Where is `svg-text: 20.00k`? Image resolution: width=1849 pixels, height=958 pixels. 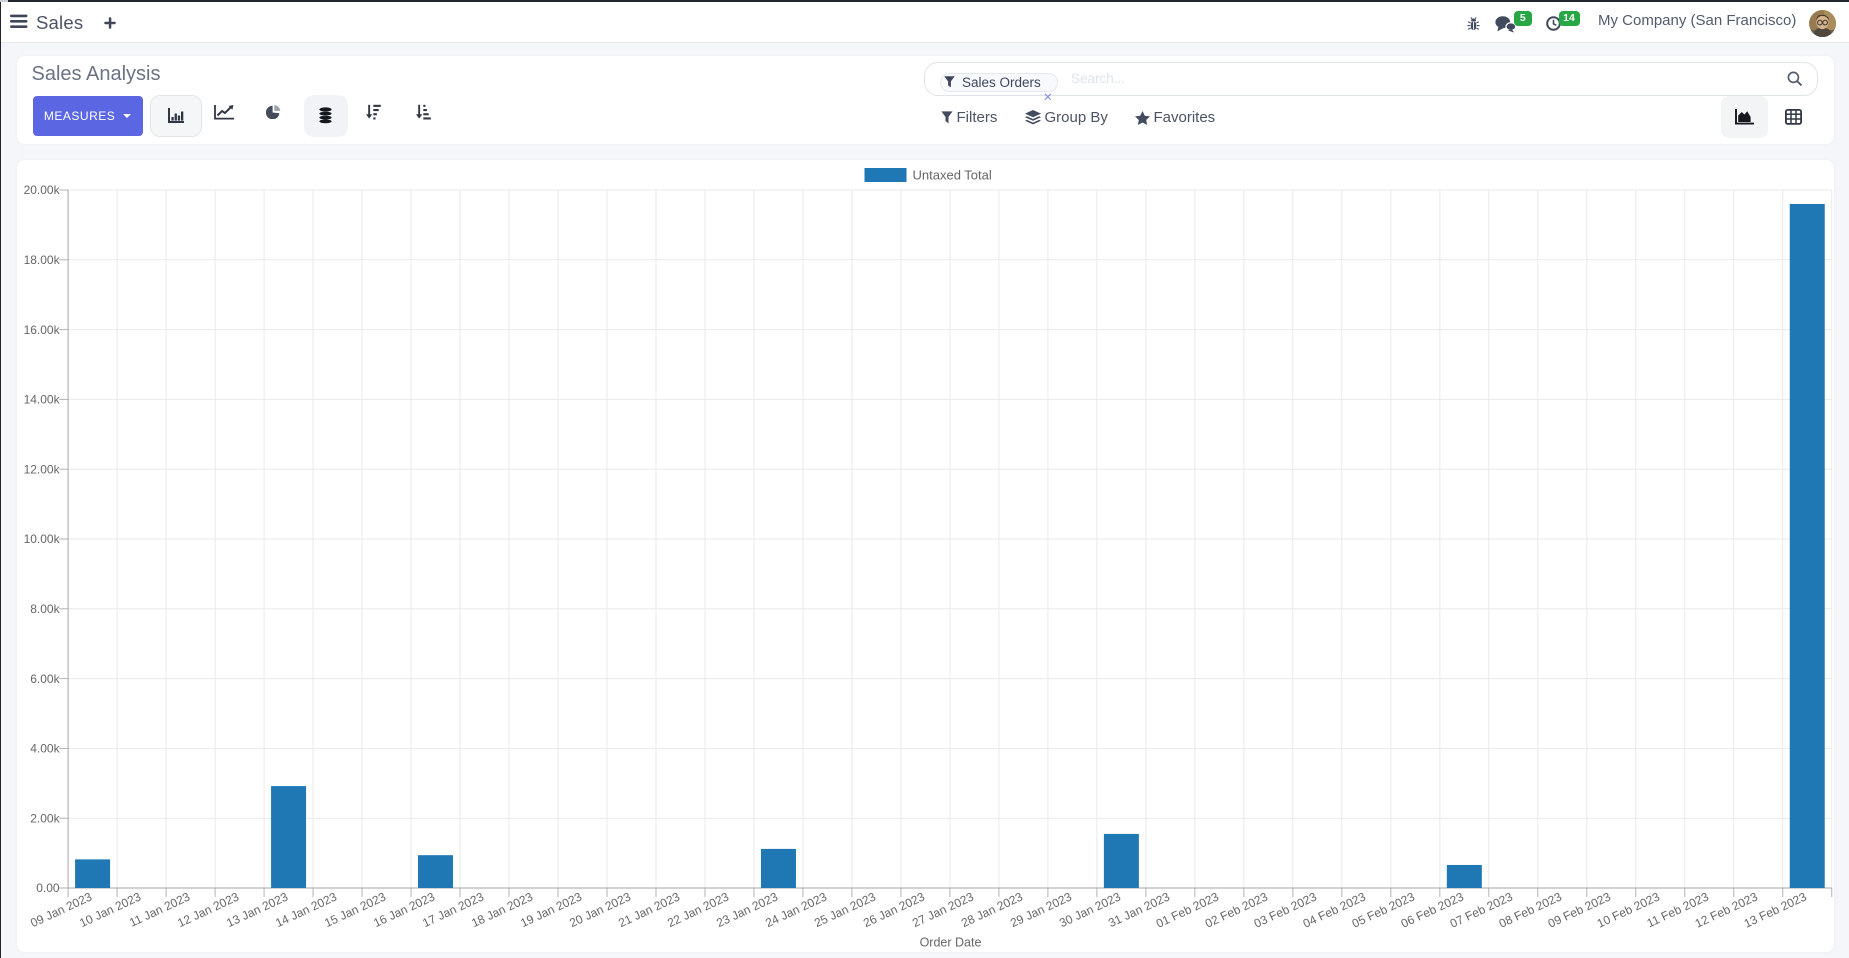 svg-text: 20.00k is located at coordinates (41, 190).